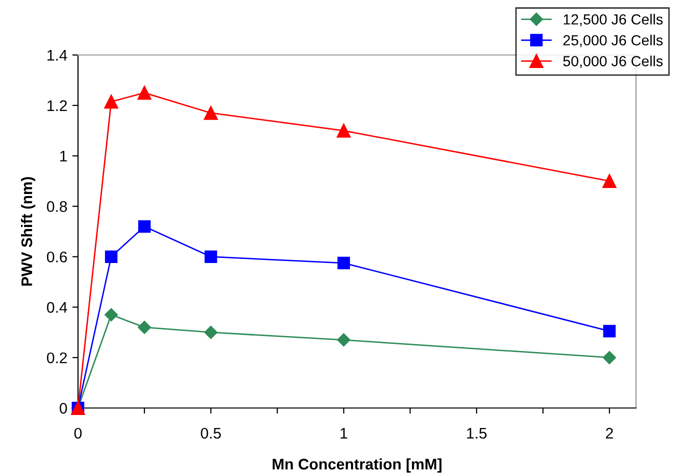 This screenshot has height=475, width=678. I want to click on y-tick-label: 1.2, so click(57, 105).